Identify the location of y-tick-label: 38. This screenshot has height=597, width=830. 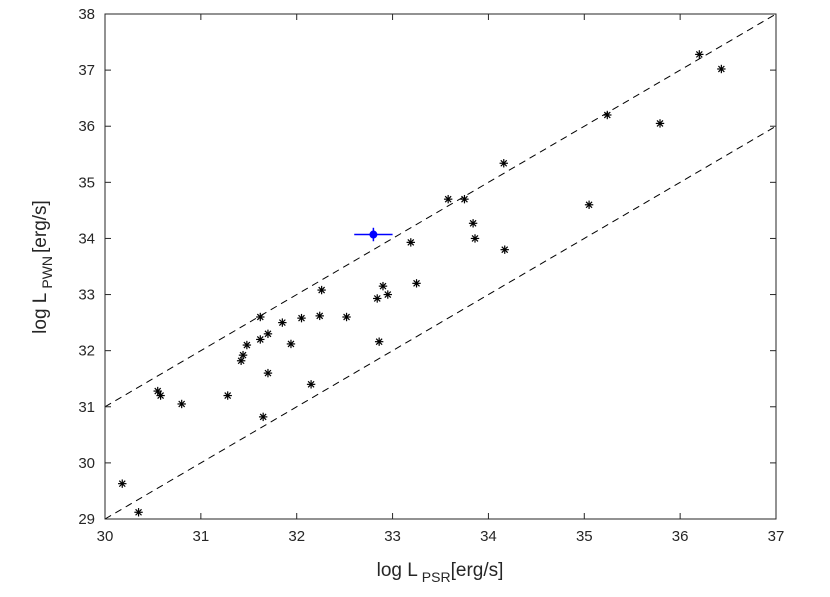
(86, 14).